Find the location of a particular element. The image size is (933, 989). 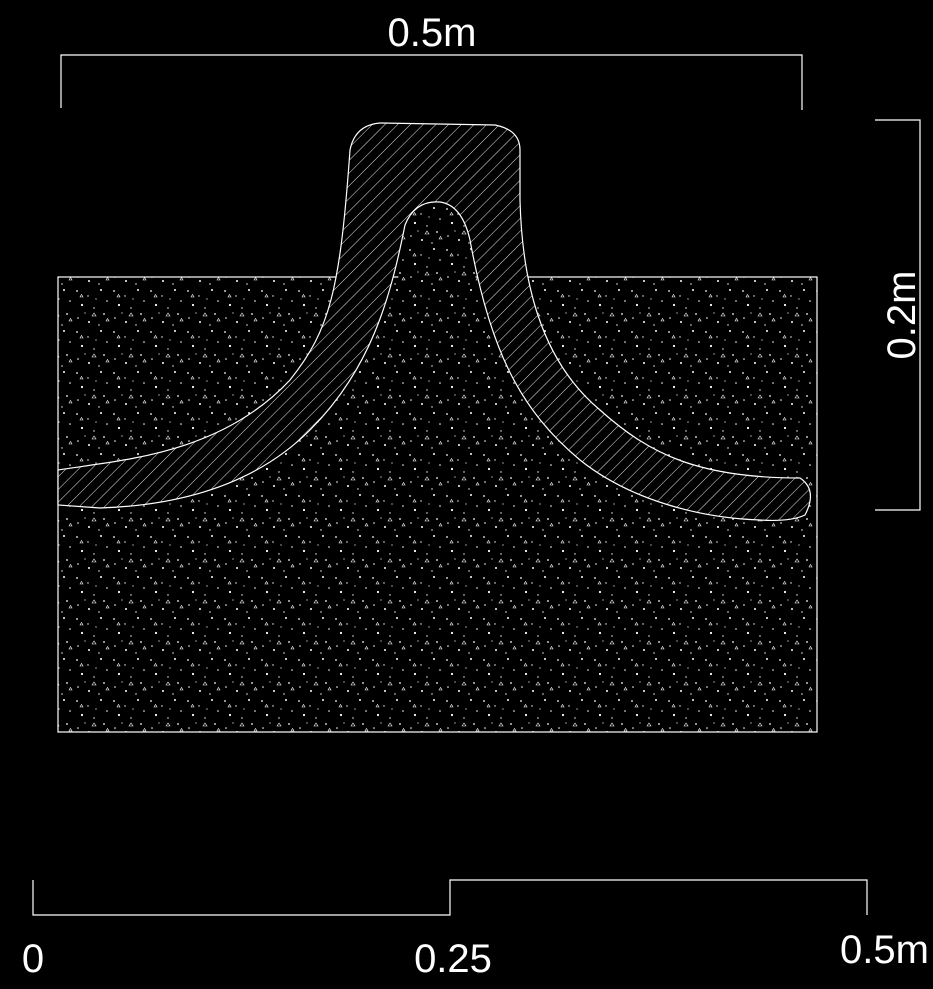

concrete-core is located at coordinates (437, 240).